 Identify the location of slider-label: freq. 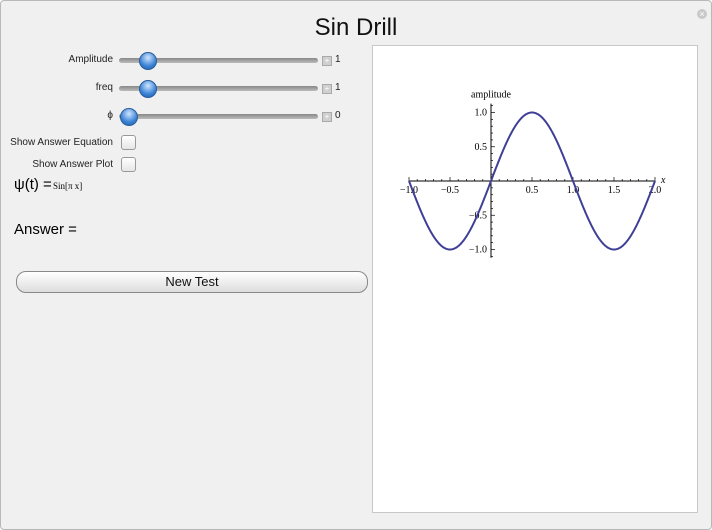
(104, 87).